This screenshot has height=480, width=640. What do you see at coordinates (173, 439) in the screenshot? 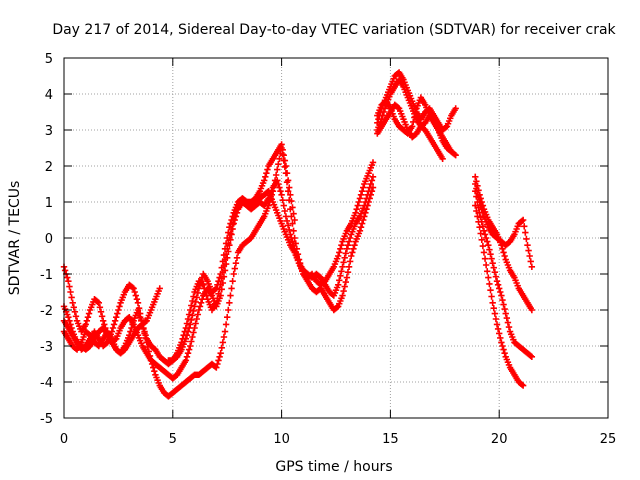
I see `x-tick-label: 5` at bounding box center [173, 439].